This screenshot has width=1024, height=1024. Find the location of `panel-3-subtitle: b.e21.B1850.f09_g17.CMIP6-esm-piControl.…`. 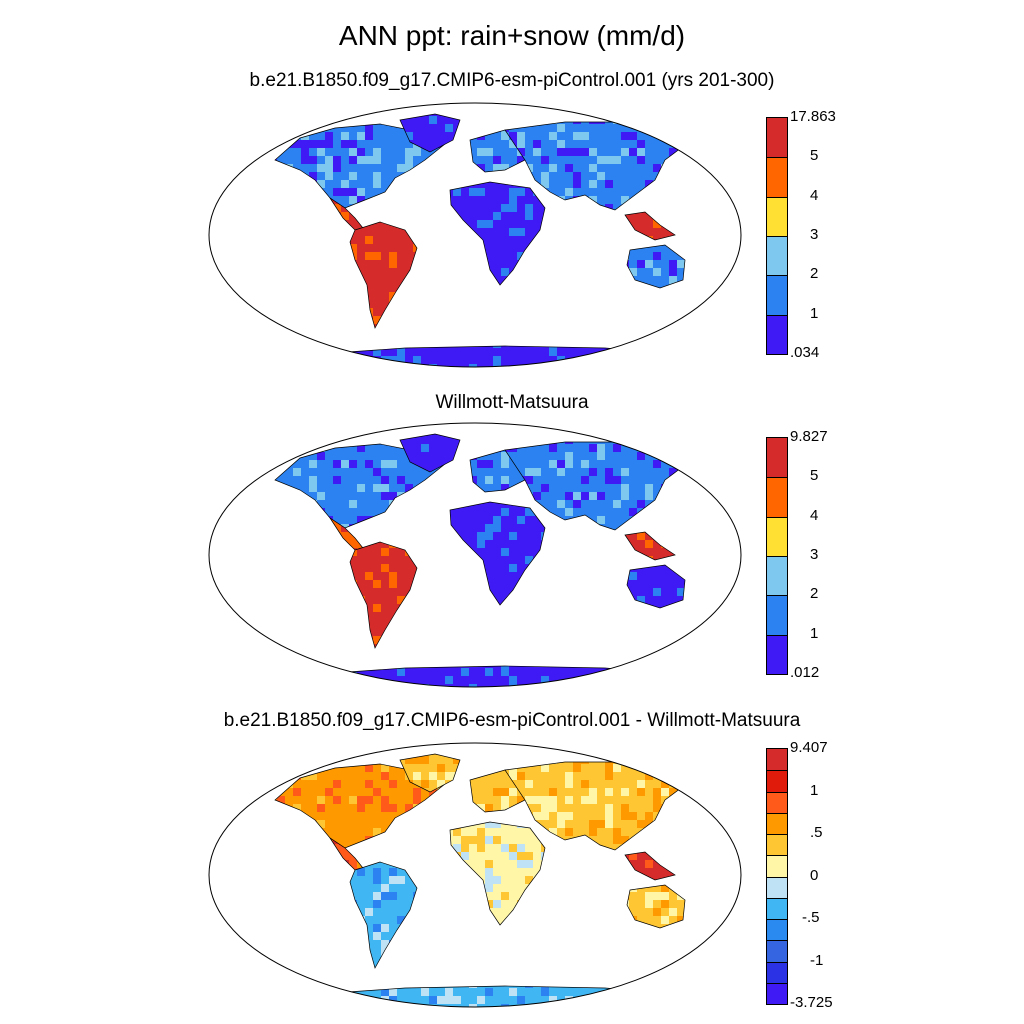

panel-3-subtitle: b.e21.B1850.f09_g17.CMIP6-esm-piControl.… is located at coordinates (512, 721).